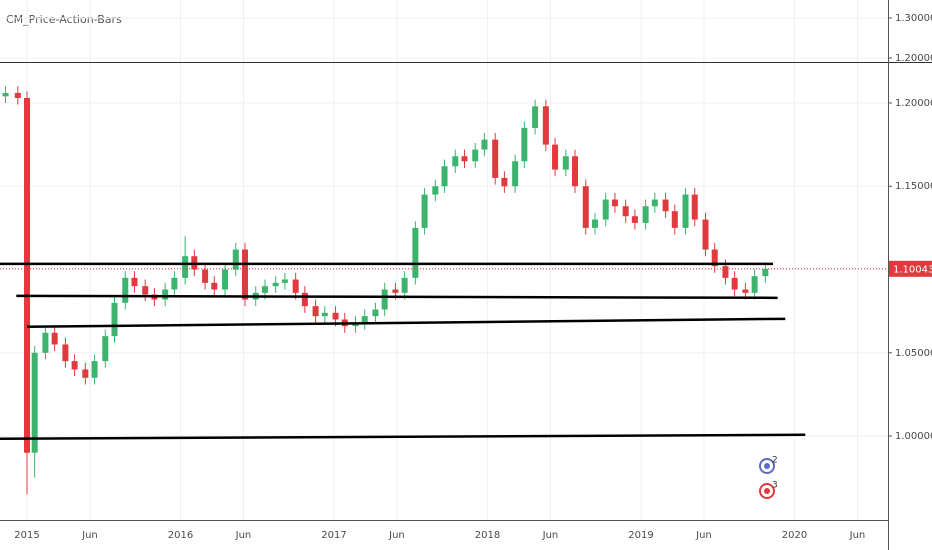 The height and width of the screenshot is (550, 932). What do you see at coordinates (640, 535) in the screenshot?
I see `x-tick-label: 2019` at bounding box center [640, 535].